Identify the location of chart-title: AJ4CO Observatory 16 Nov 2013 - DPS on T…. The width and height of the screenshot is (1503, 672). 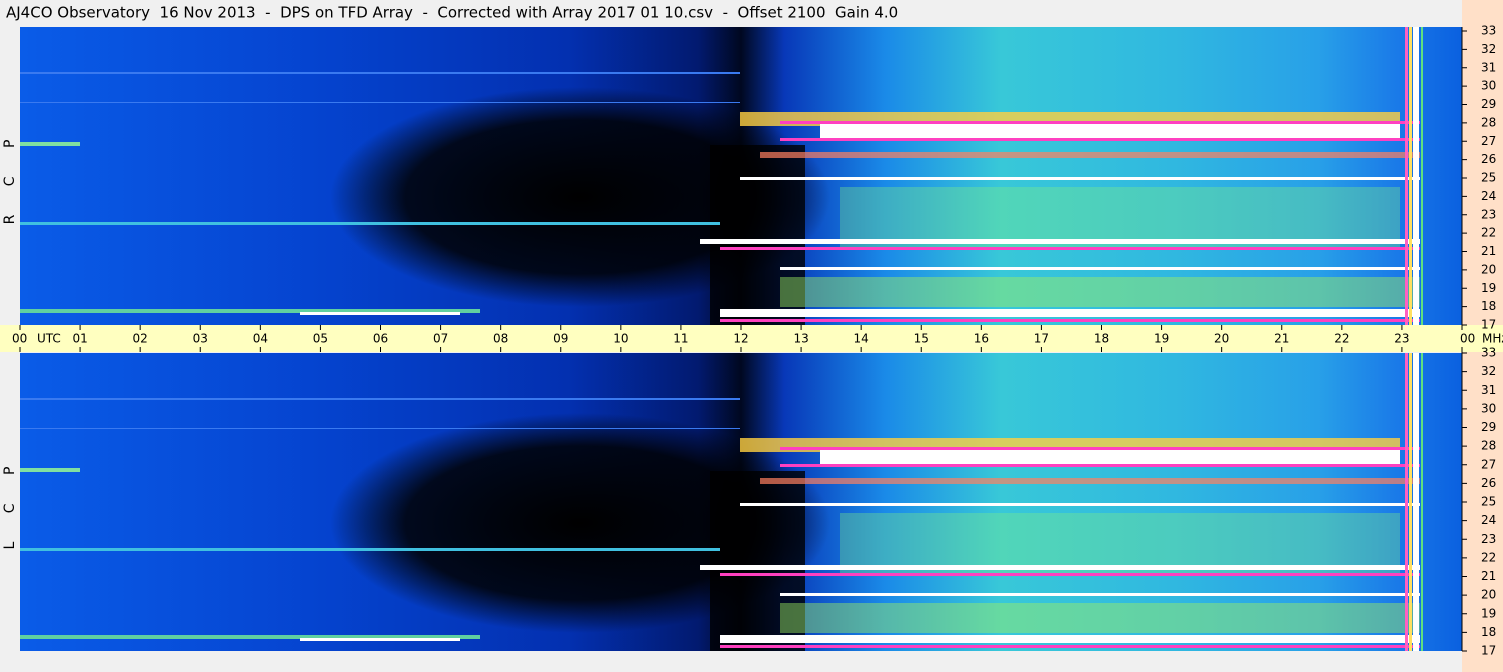
(452, 13).